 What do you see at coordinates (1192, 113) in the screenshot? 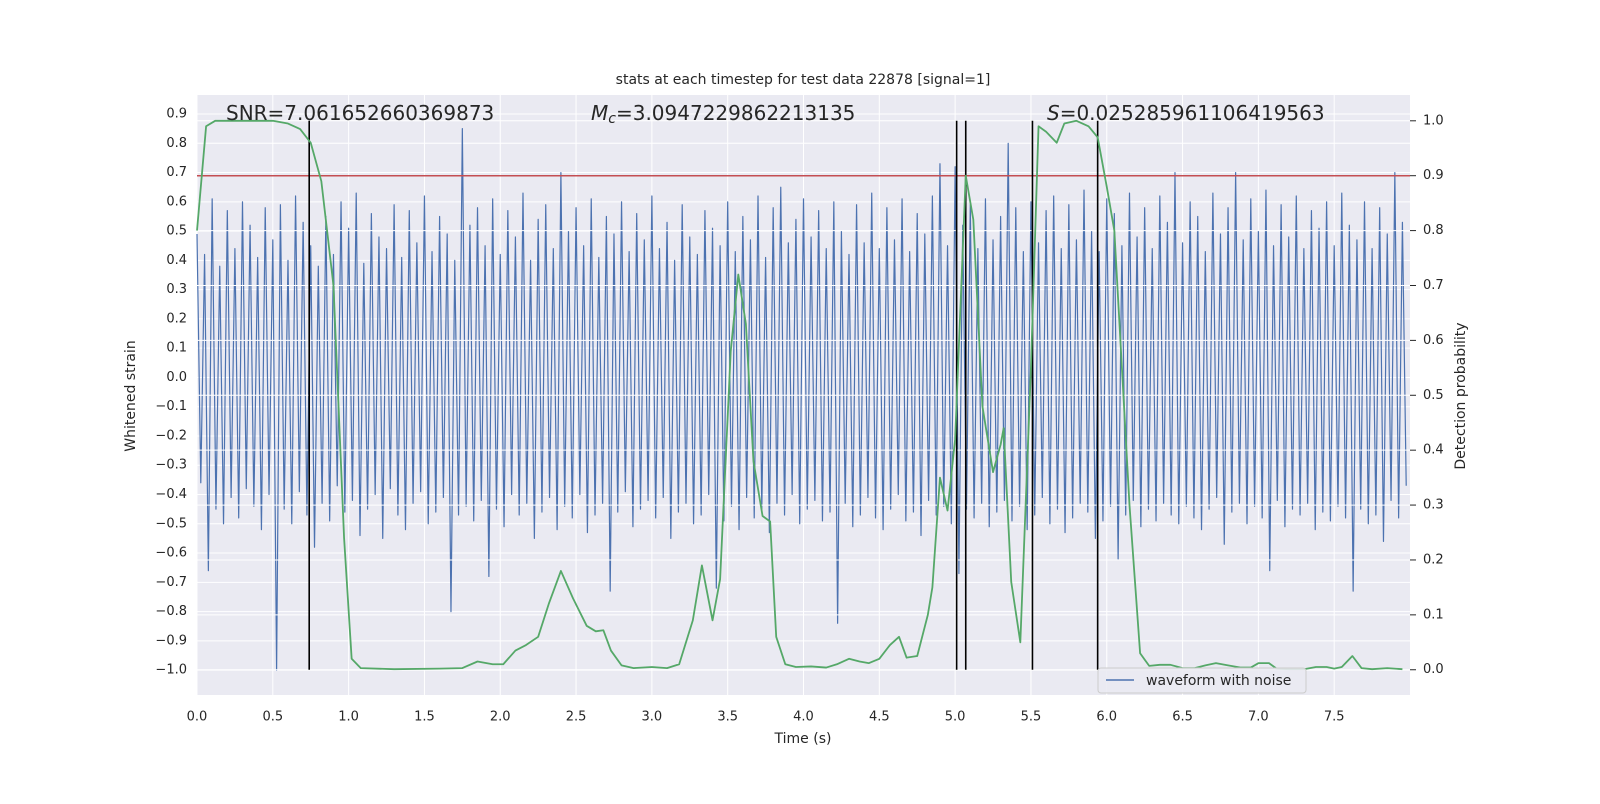
I see `annotation-text: =0.025285961106419563` at bounding box center [1192, 113].